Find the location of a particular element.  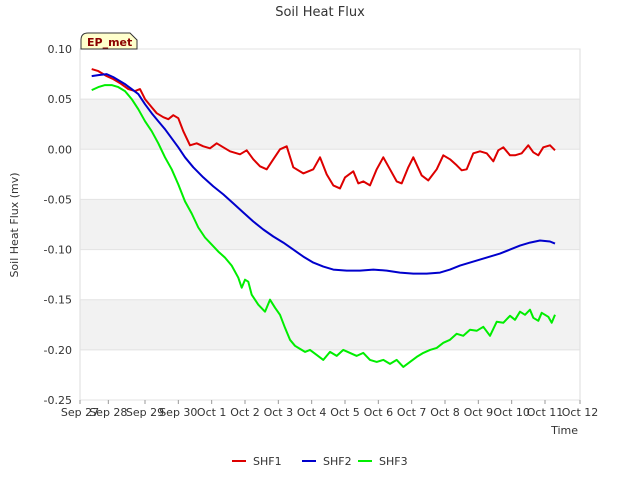

y-tick-label: -0.10 is located at coordinates (58, 250).